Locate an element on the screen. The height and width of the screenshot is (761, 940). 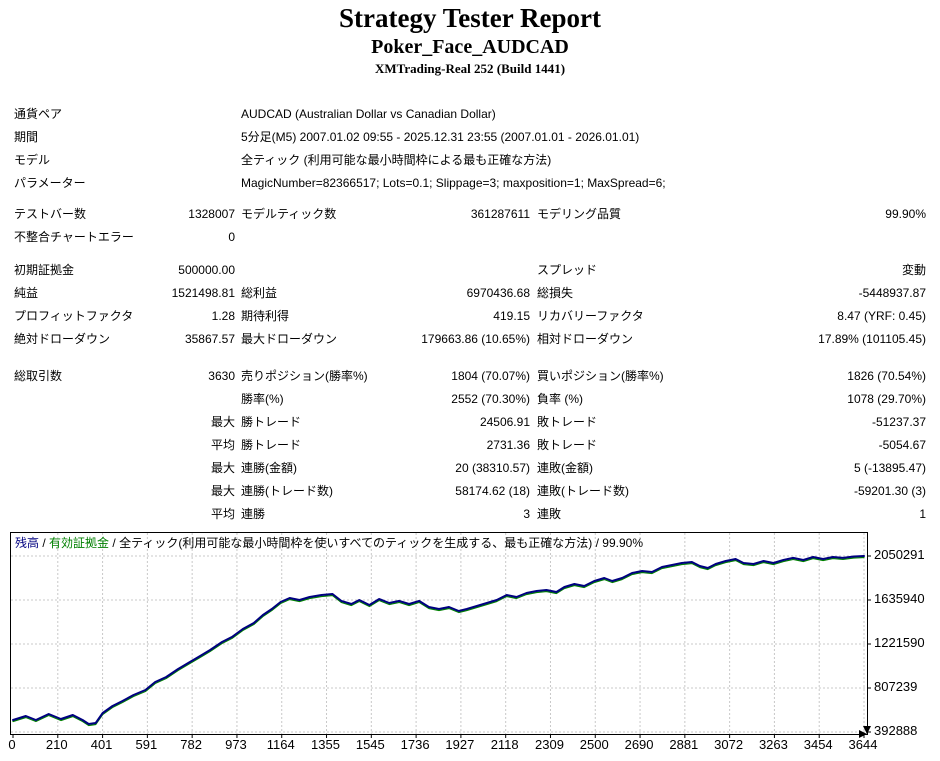
y-axis-arrow-icon is located at coordinates (867, 730).